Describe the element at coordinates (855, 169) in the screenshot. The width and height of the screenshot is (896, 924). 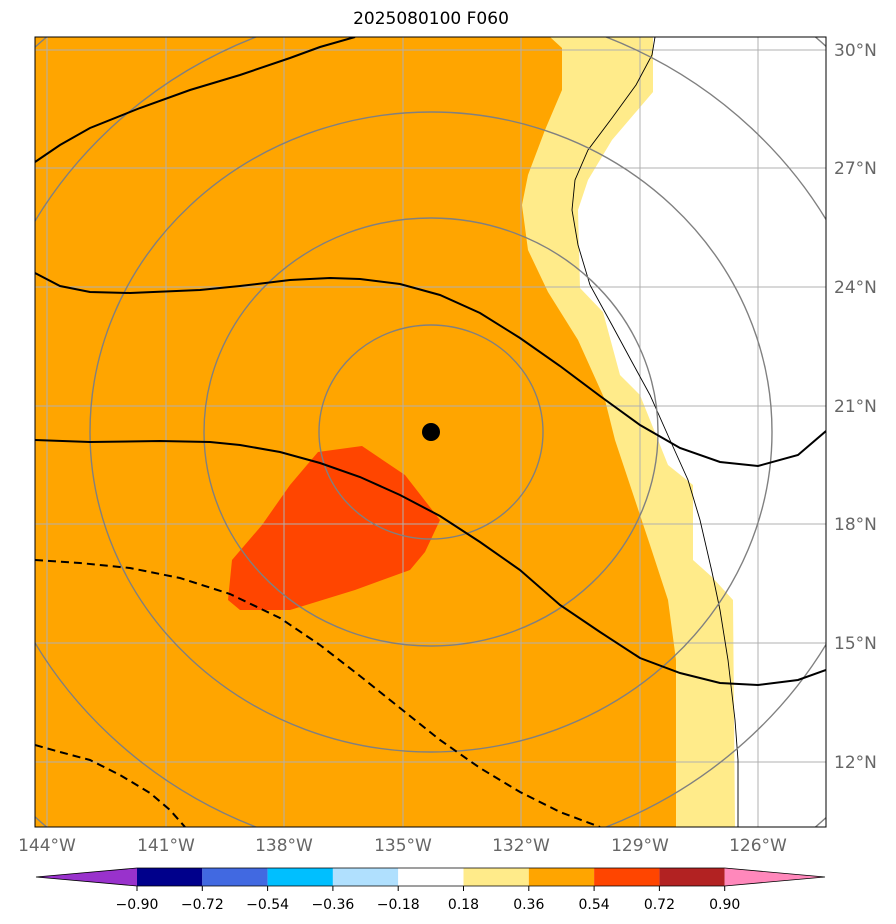
I see `lat-label-27n: 27°N` at that location.